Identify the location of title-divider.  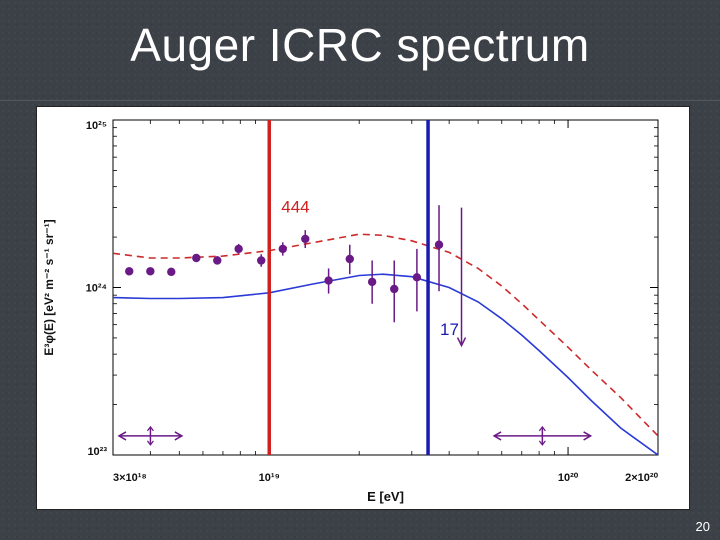
(360, 100).